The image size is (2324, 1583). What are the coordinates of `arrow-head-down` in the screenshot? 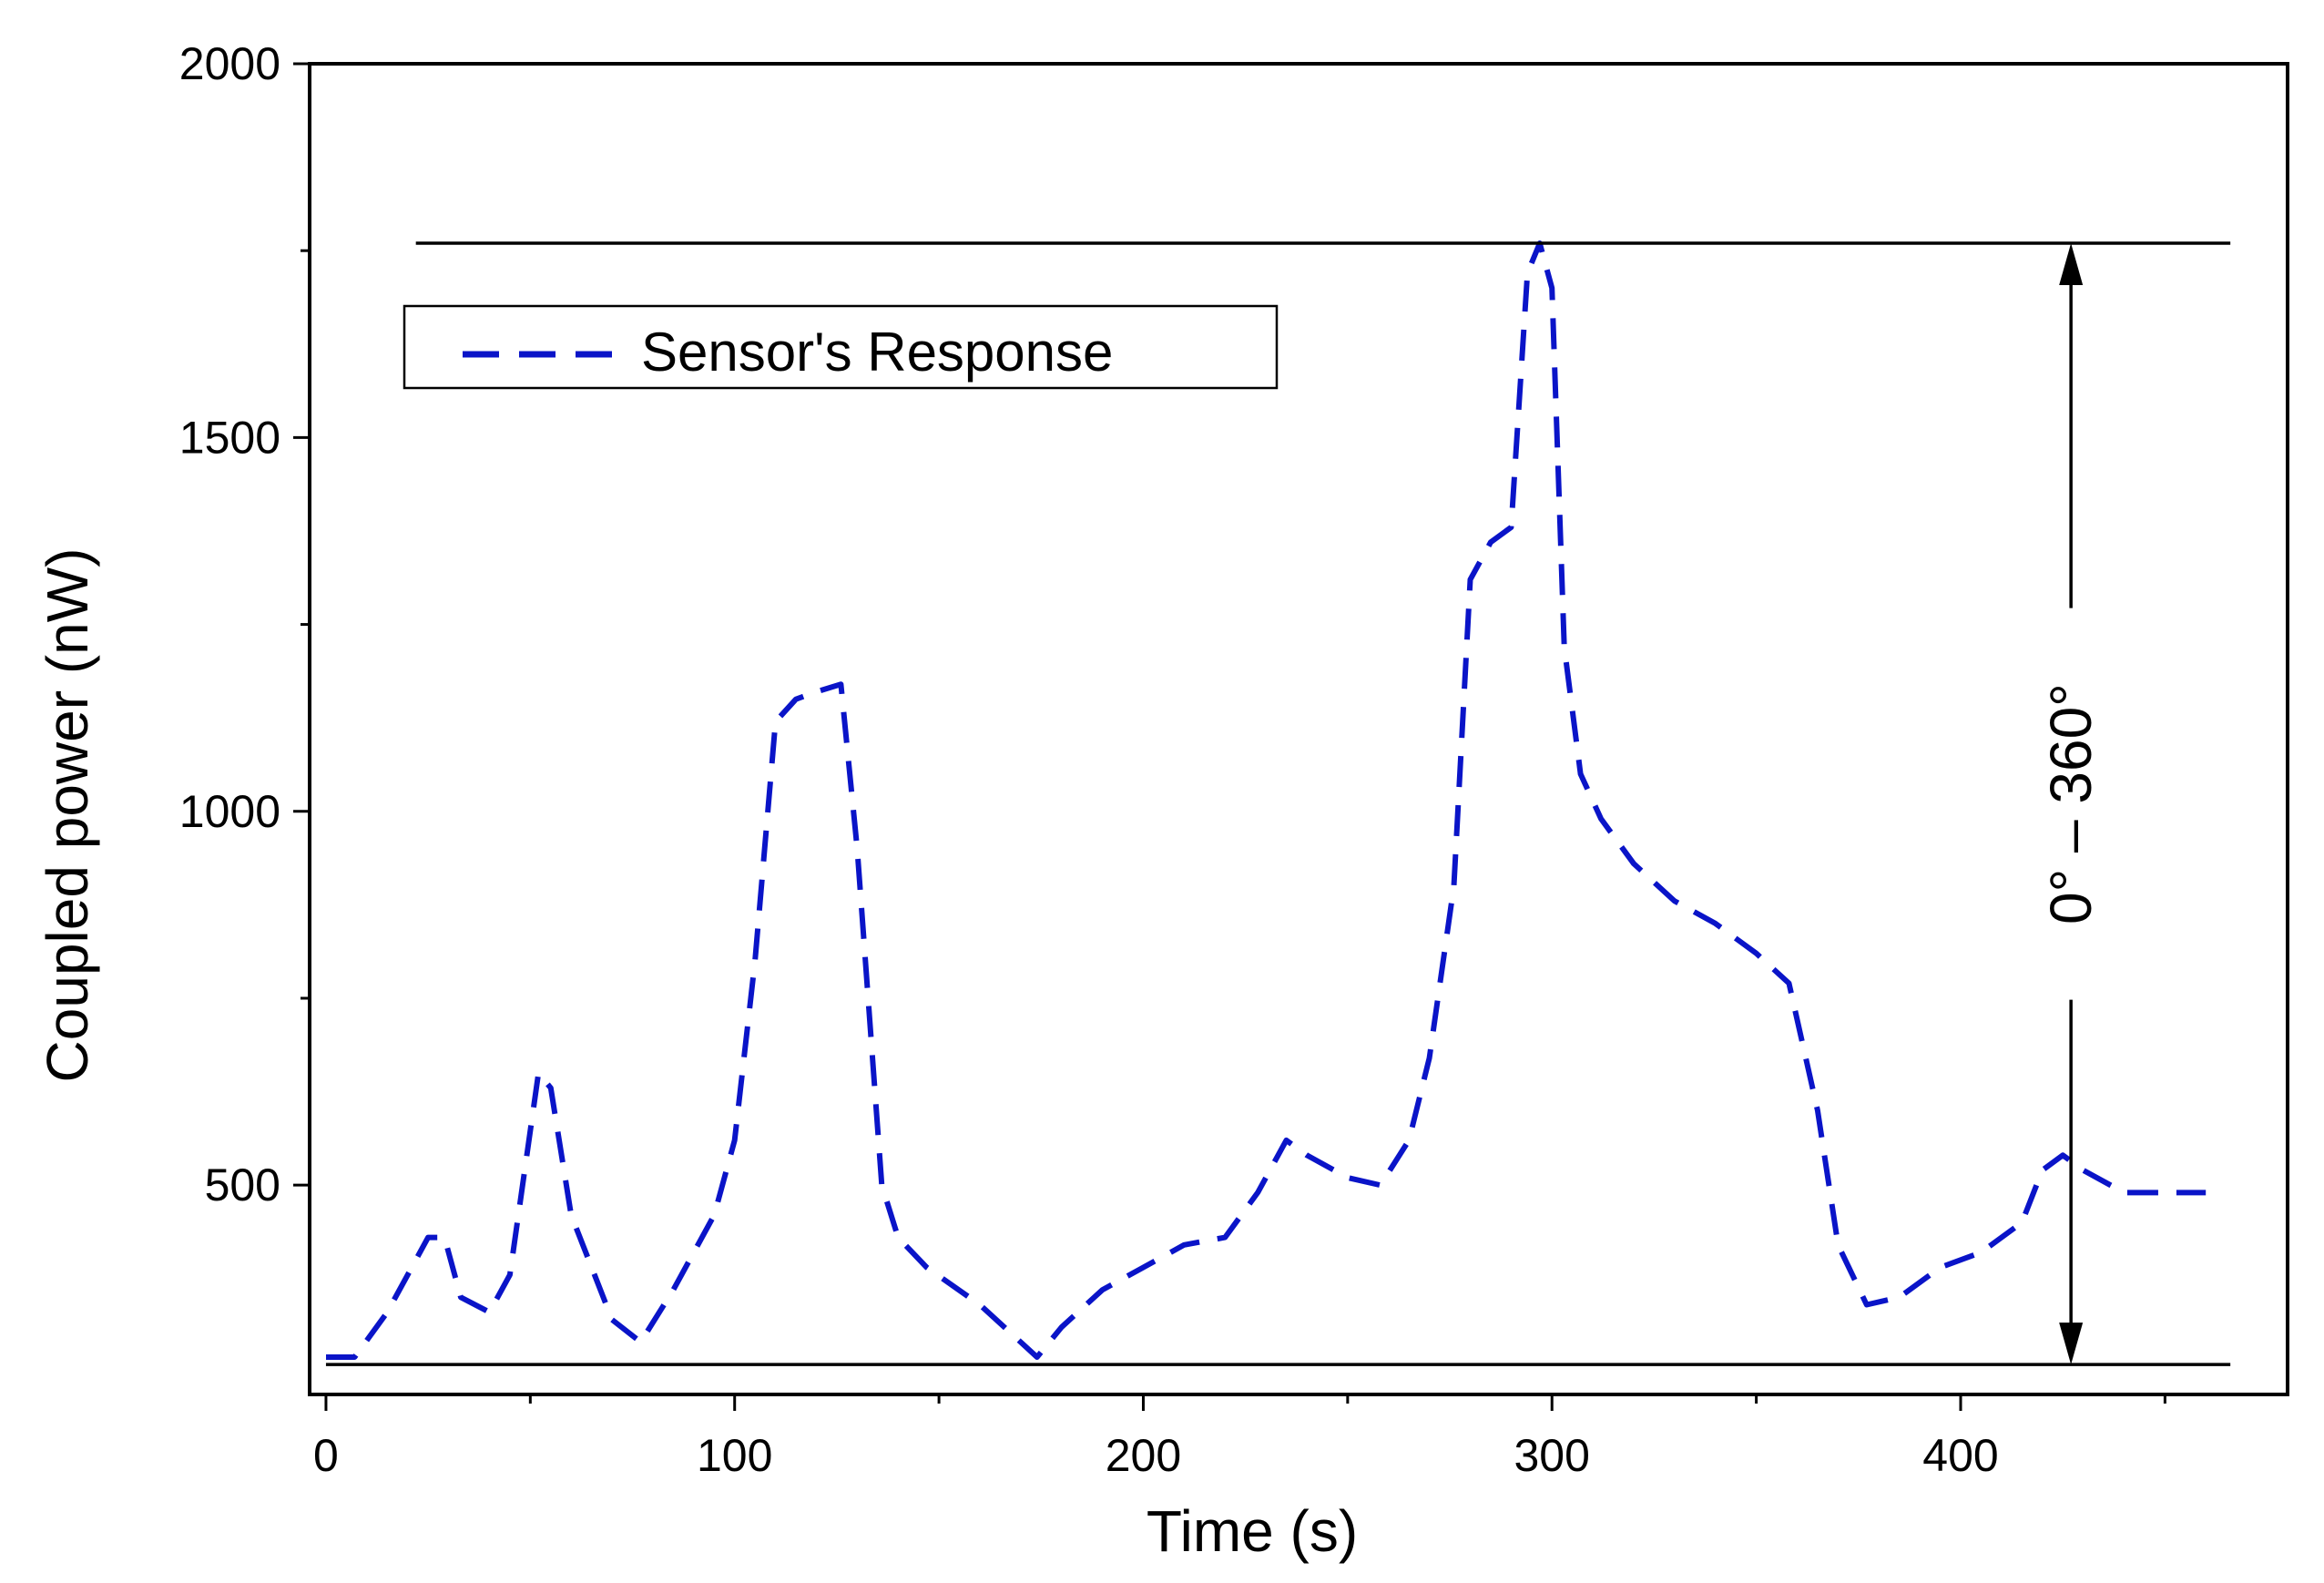 It's located at (2071, 1344).